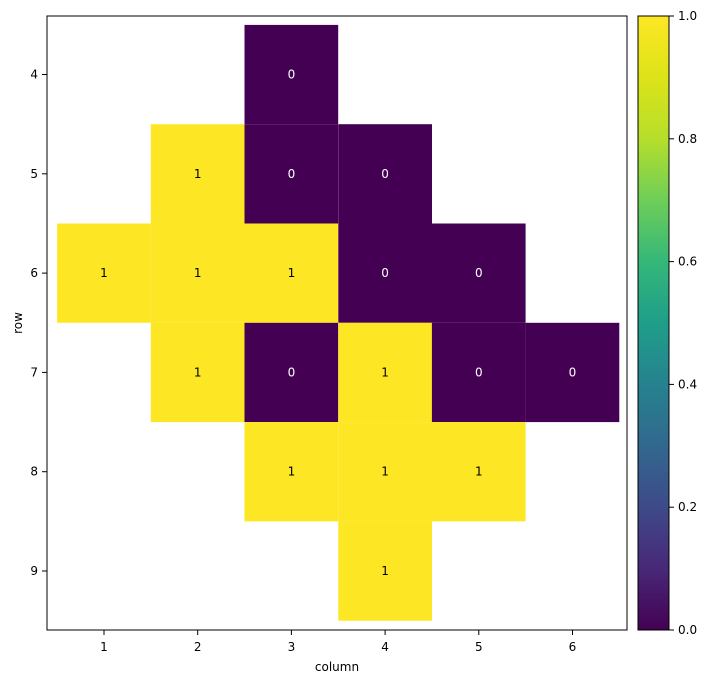 This screenshot has height=684, width=709. Describe the element at coordinates (34, 273) in the screenshot. I see `y-tick-label: 6` at that location.